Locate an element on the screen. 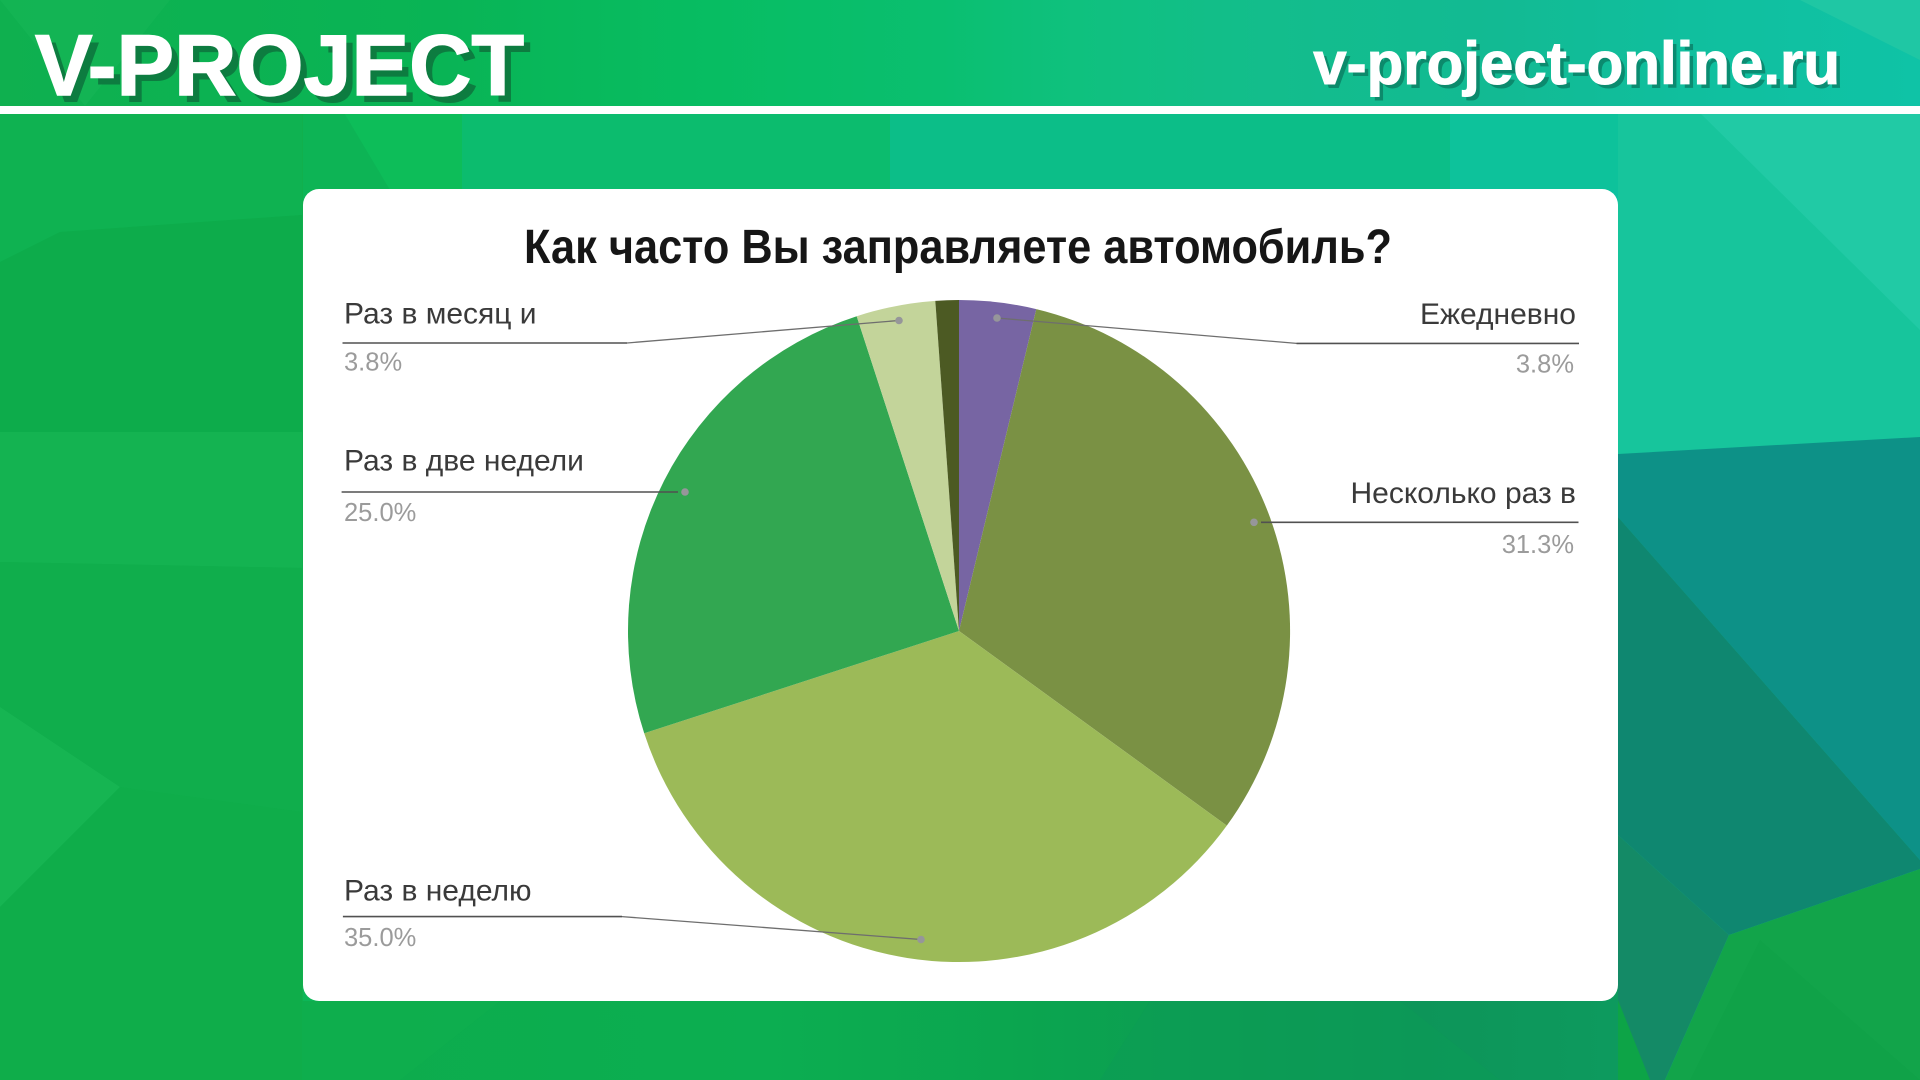  svg-text:Как часто Вы заправляете автом: Как часто Вы заправляете автомобиль? is located at coordinates (958, 247).